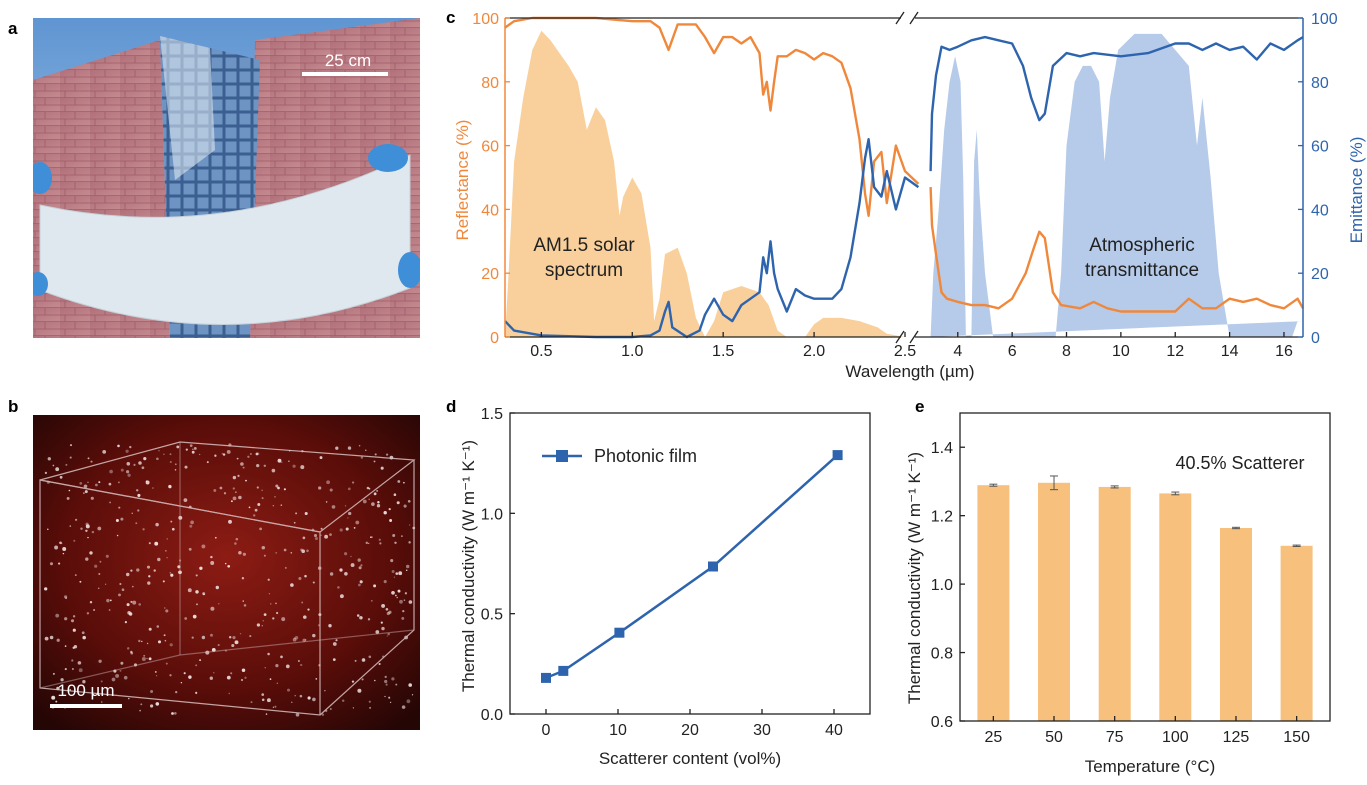  What do you see at coordinates (348, 60) in the screenshot?
I see `scale-bar-a-label: 25 cm` at bounding box center [348, 60].